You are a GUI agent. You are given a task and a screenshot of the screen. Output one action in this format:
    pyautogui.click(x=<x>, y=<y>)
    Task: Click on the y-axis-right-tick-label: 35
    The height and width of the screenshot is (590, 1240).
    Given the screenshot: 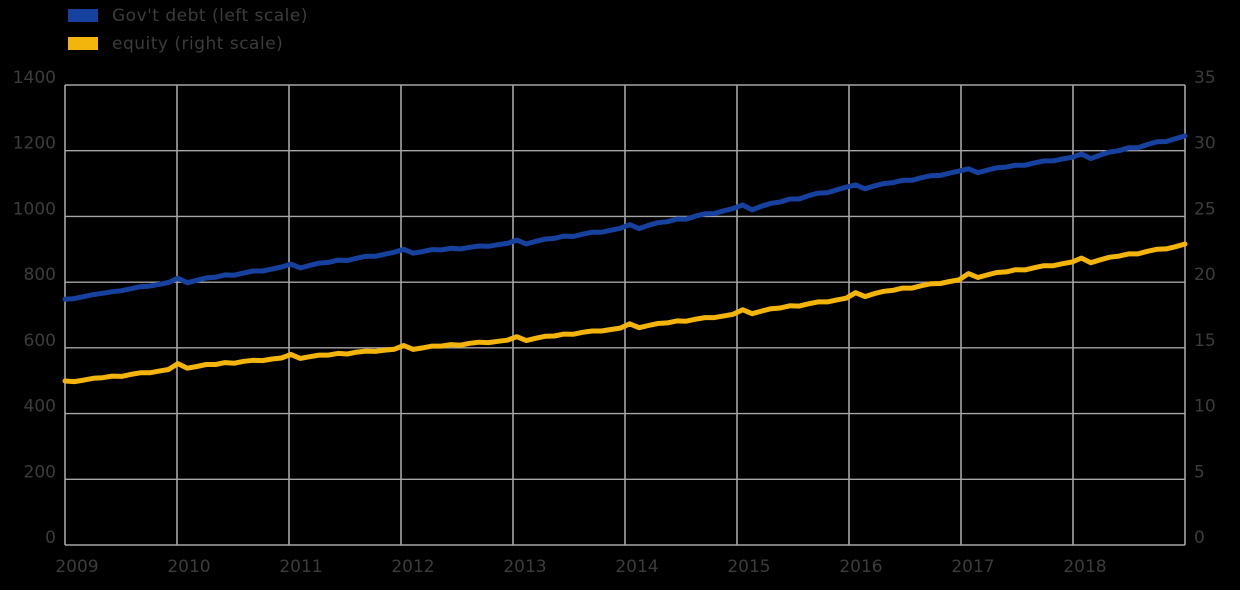 What is the action you would take?
    pyautogui.click(x=1205, y=78)
    